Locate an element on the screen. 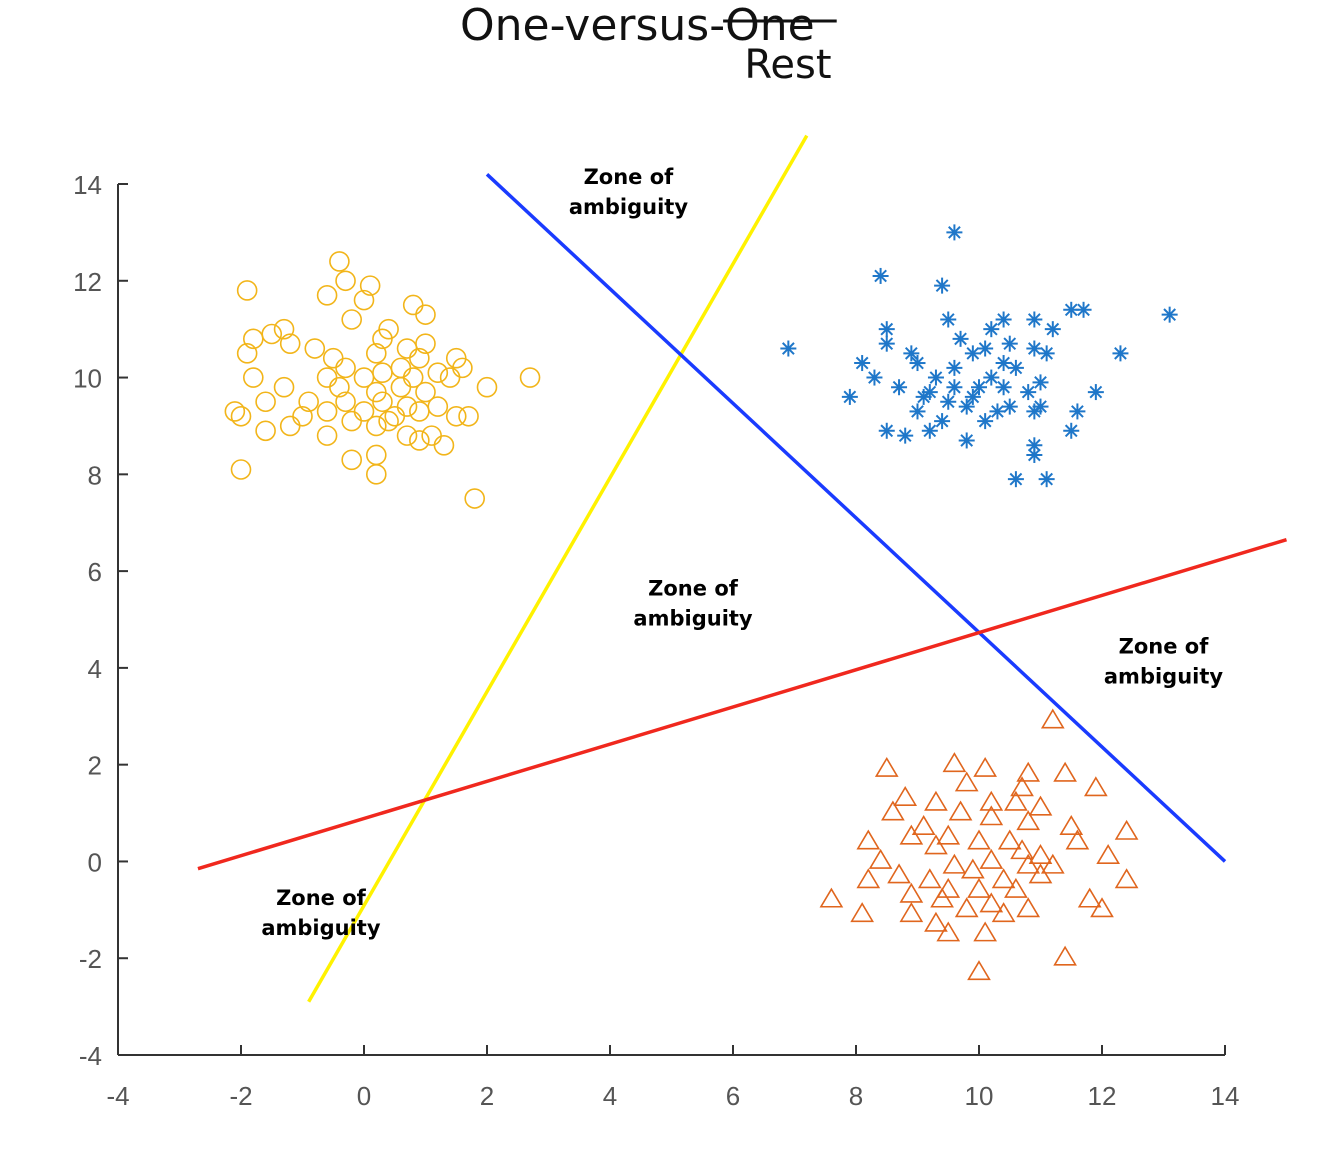 The height and width of the screenshot is (1158, 1340). x-tick-label: -2 is located at coordinates (240, 1096).